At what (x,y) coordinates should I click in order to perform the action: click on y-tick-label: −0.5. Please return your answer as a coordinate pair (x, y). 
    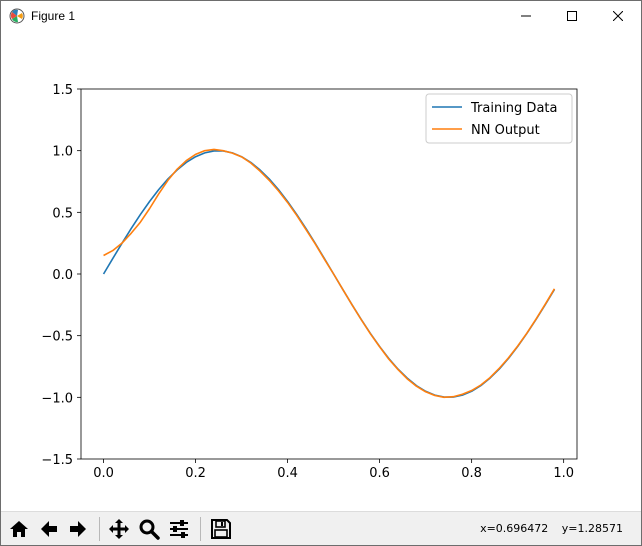
    Looking at the image, I should click on (57, 337).